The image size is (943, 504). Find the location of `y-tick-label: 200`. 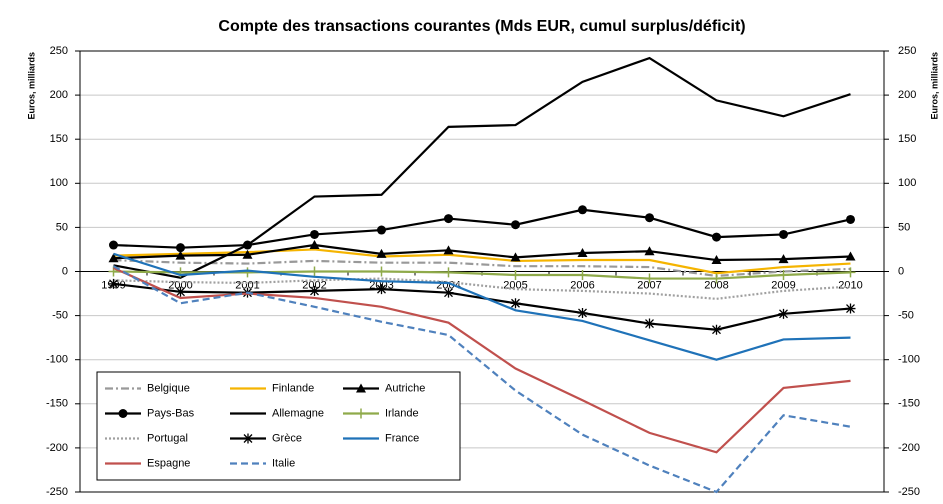

y-tick-label: 200 is located at coordinates (59, 95).